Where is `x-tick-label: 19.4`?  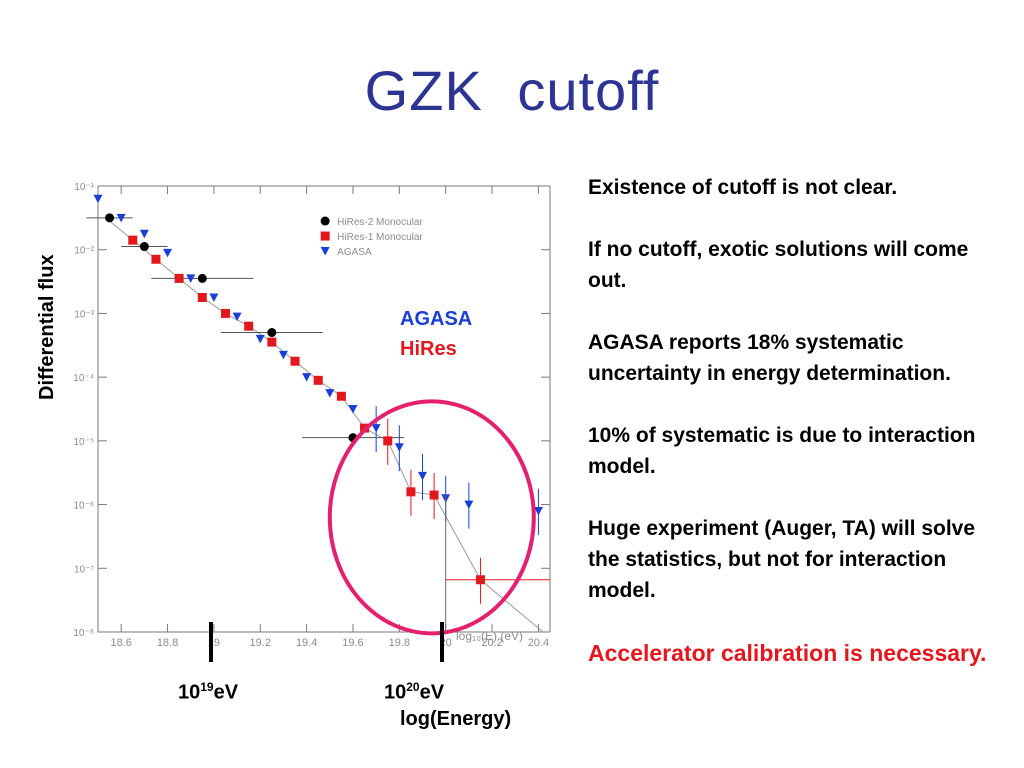 x-tick-label: 19.4 is located at coordinates (306, 642).